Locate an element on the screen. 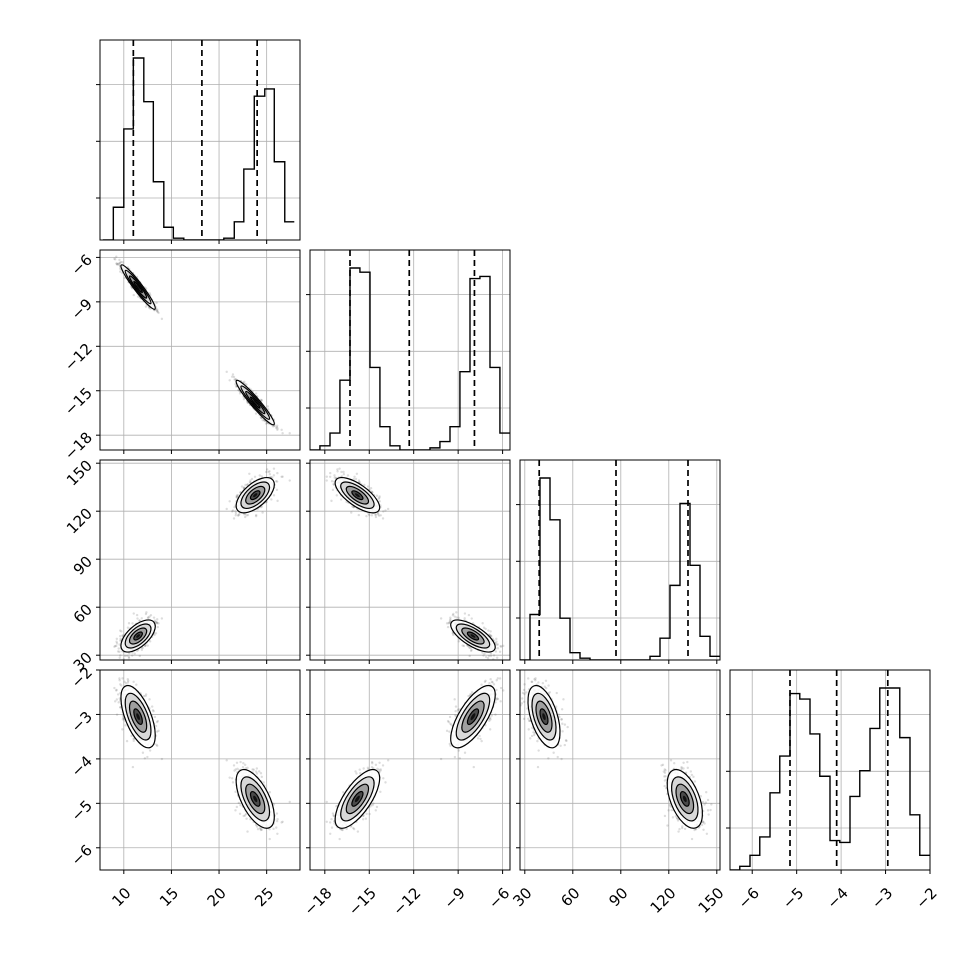  panel-p1-p1 is located at coordinates (408, 351).